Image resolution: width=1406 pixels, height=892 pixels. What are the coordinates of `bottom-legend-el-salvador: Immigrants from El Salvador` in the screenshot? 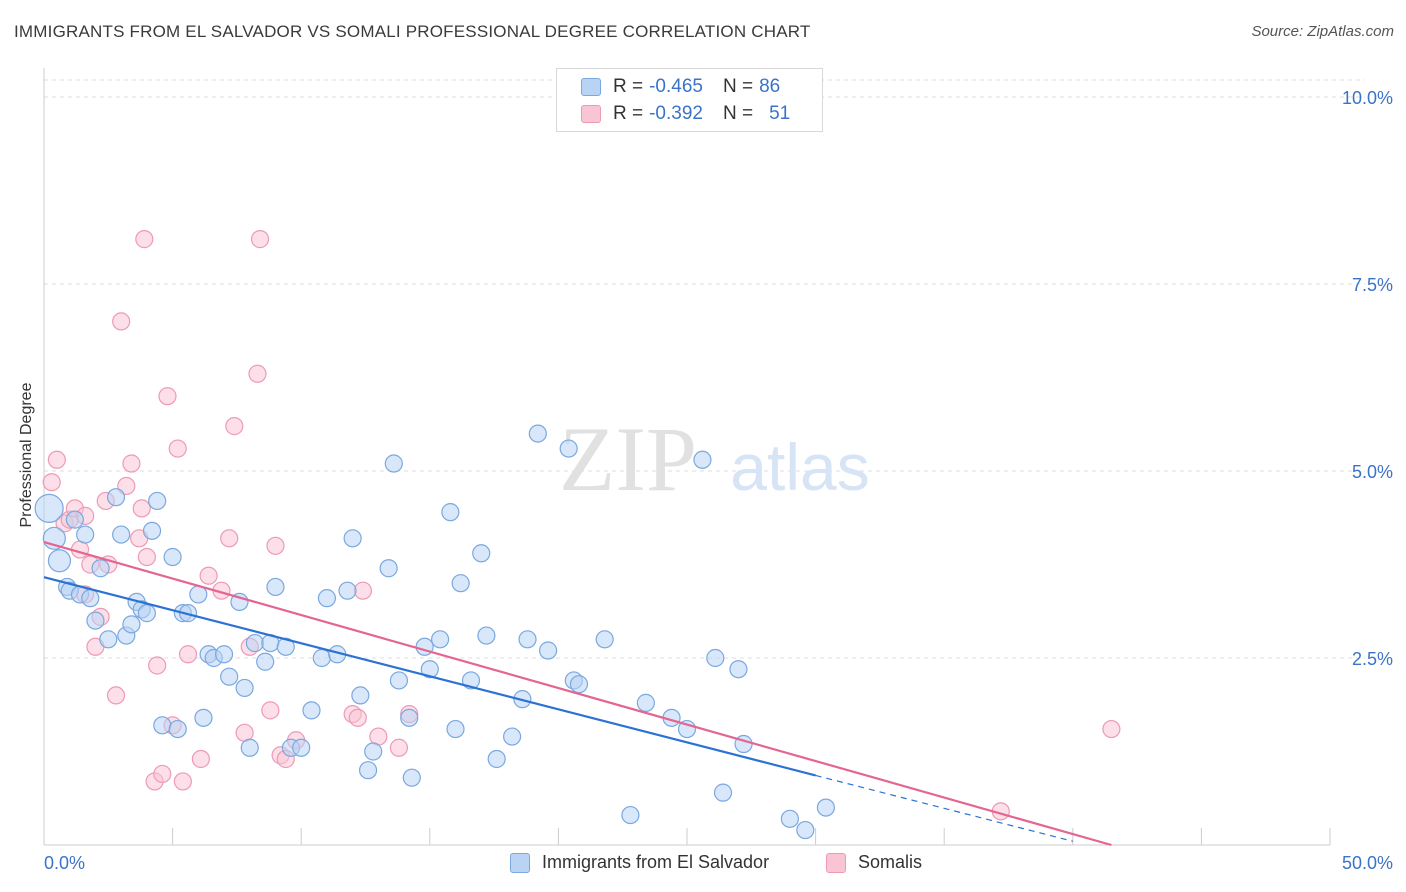 It's located at (639, 862).